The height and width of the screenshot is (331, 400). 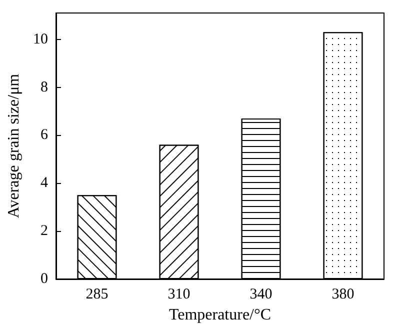 What do you see at coordinates (343, 294) in the screenshot?
I see `x-tick-label: 380` at bounding box center [343, 294].